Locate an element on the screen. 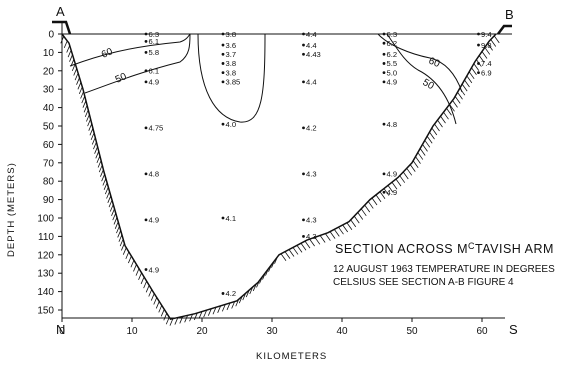 The width and height of the screenshot is (568, 368). reading-label: 7.4 is located at coordinates (486, 63).